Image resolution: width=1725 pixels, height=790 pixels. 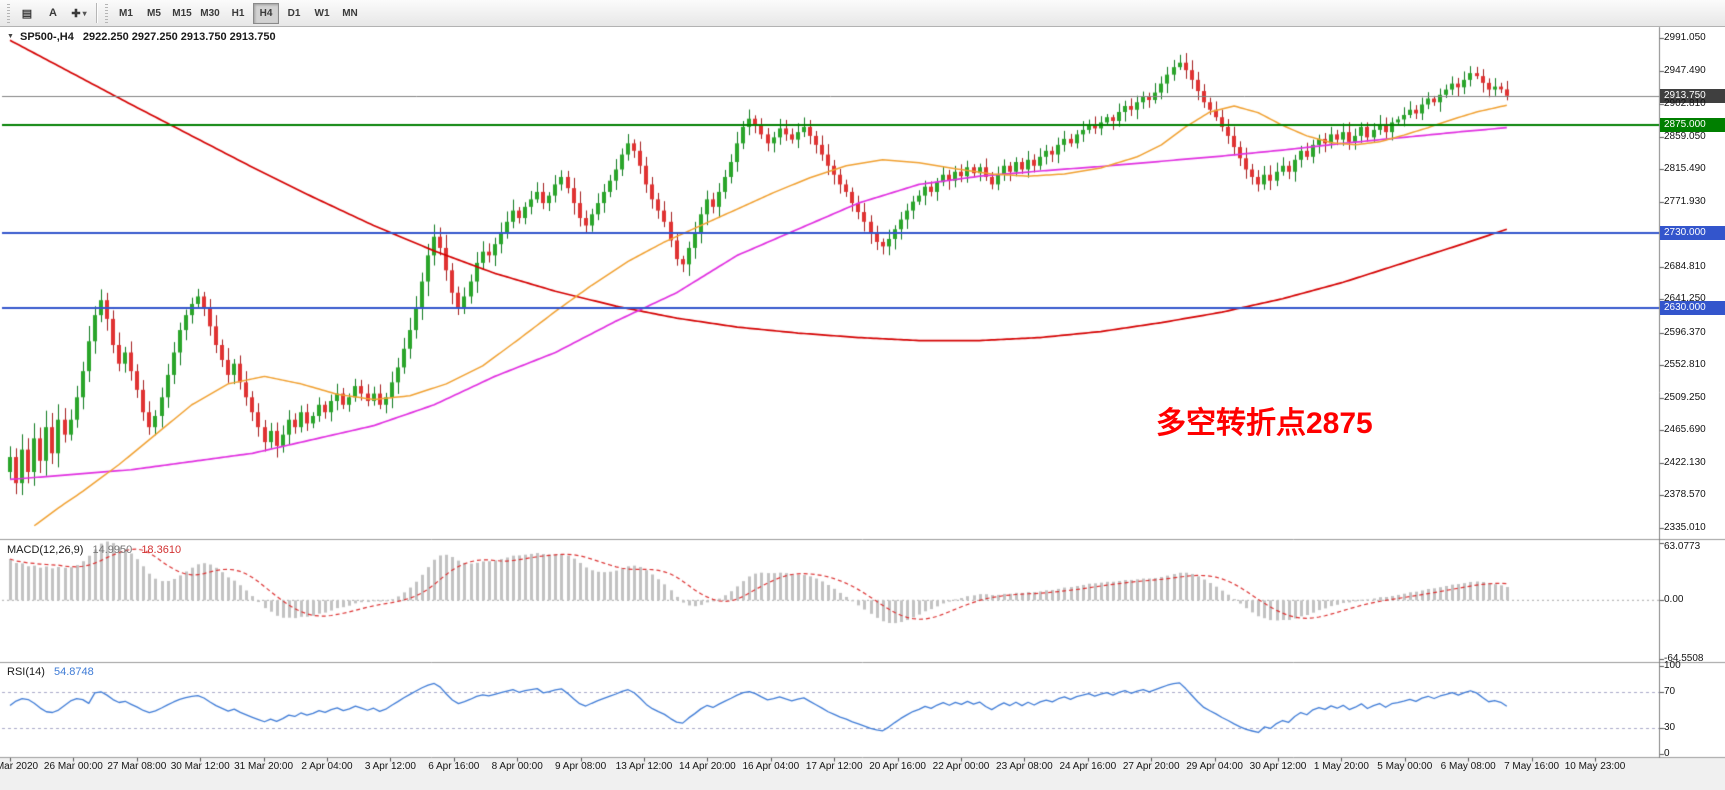 I want to click on chart-window-icon: ▤, so click(x=27, y=13).